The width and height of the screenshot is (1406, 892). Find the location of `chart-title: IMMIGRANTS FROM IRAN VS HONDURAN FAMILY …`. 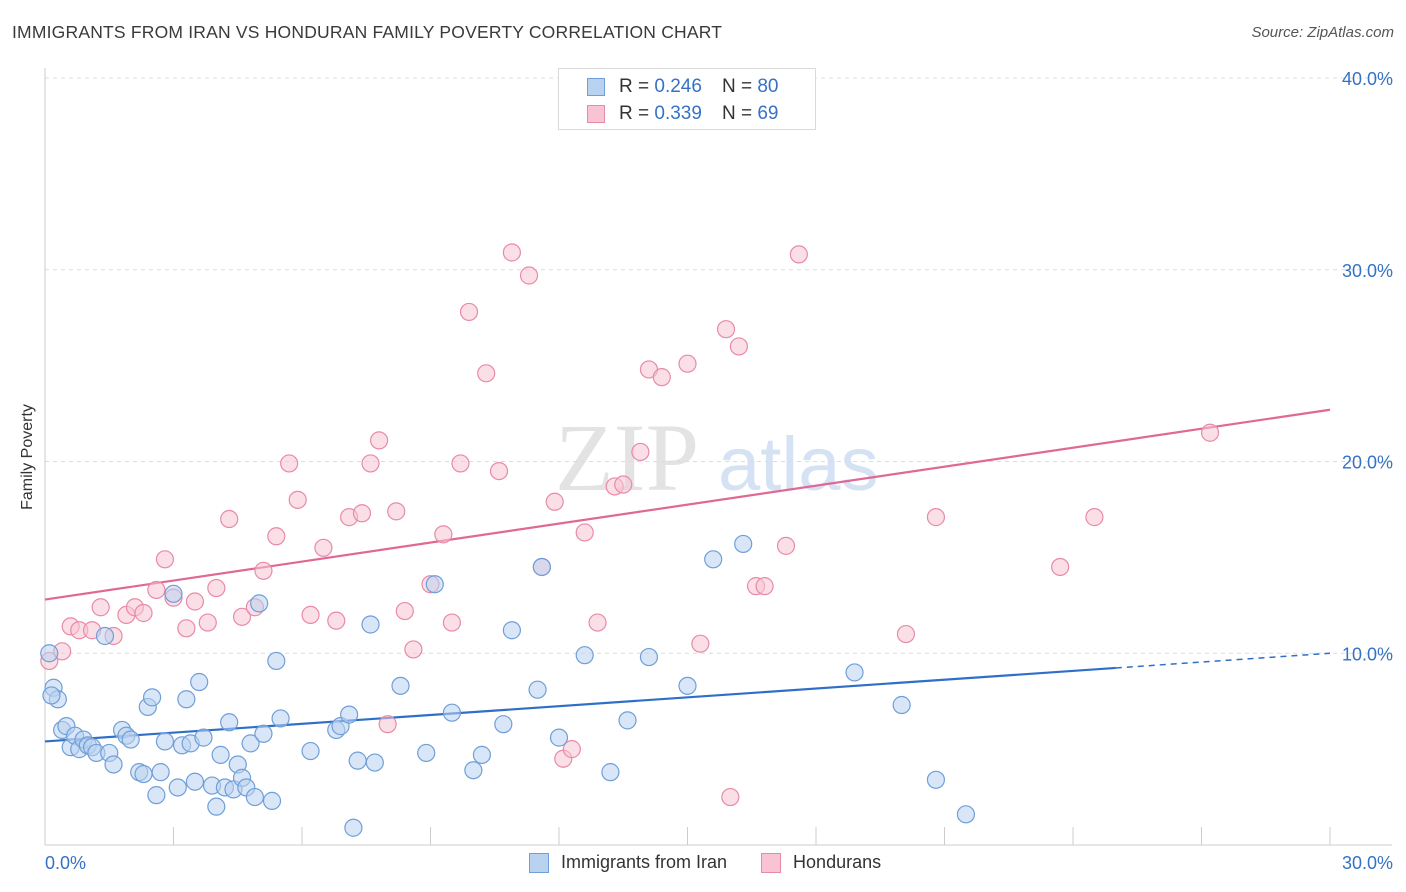

chart-title: IMMIGRANTS FROM IRAN VS HONDURAN FAMILY … is located at coordinates (367, 32).